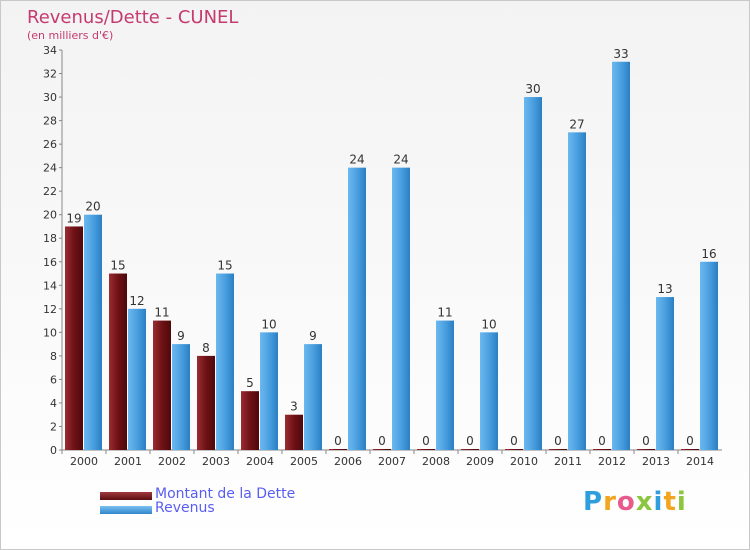 The image size is (750, 550). Describe the element at coordinates (92, 207) in the screenshot. I see `data-label-revenus: 20` at that location.